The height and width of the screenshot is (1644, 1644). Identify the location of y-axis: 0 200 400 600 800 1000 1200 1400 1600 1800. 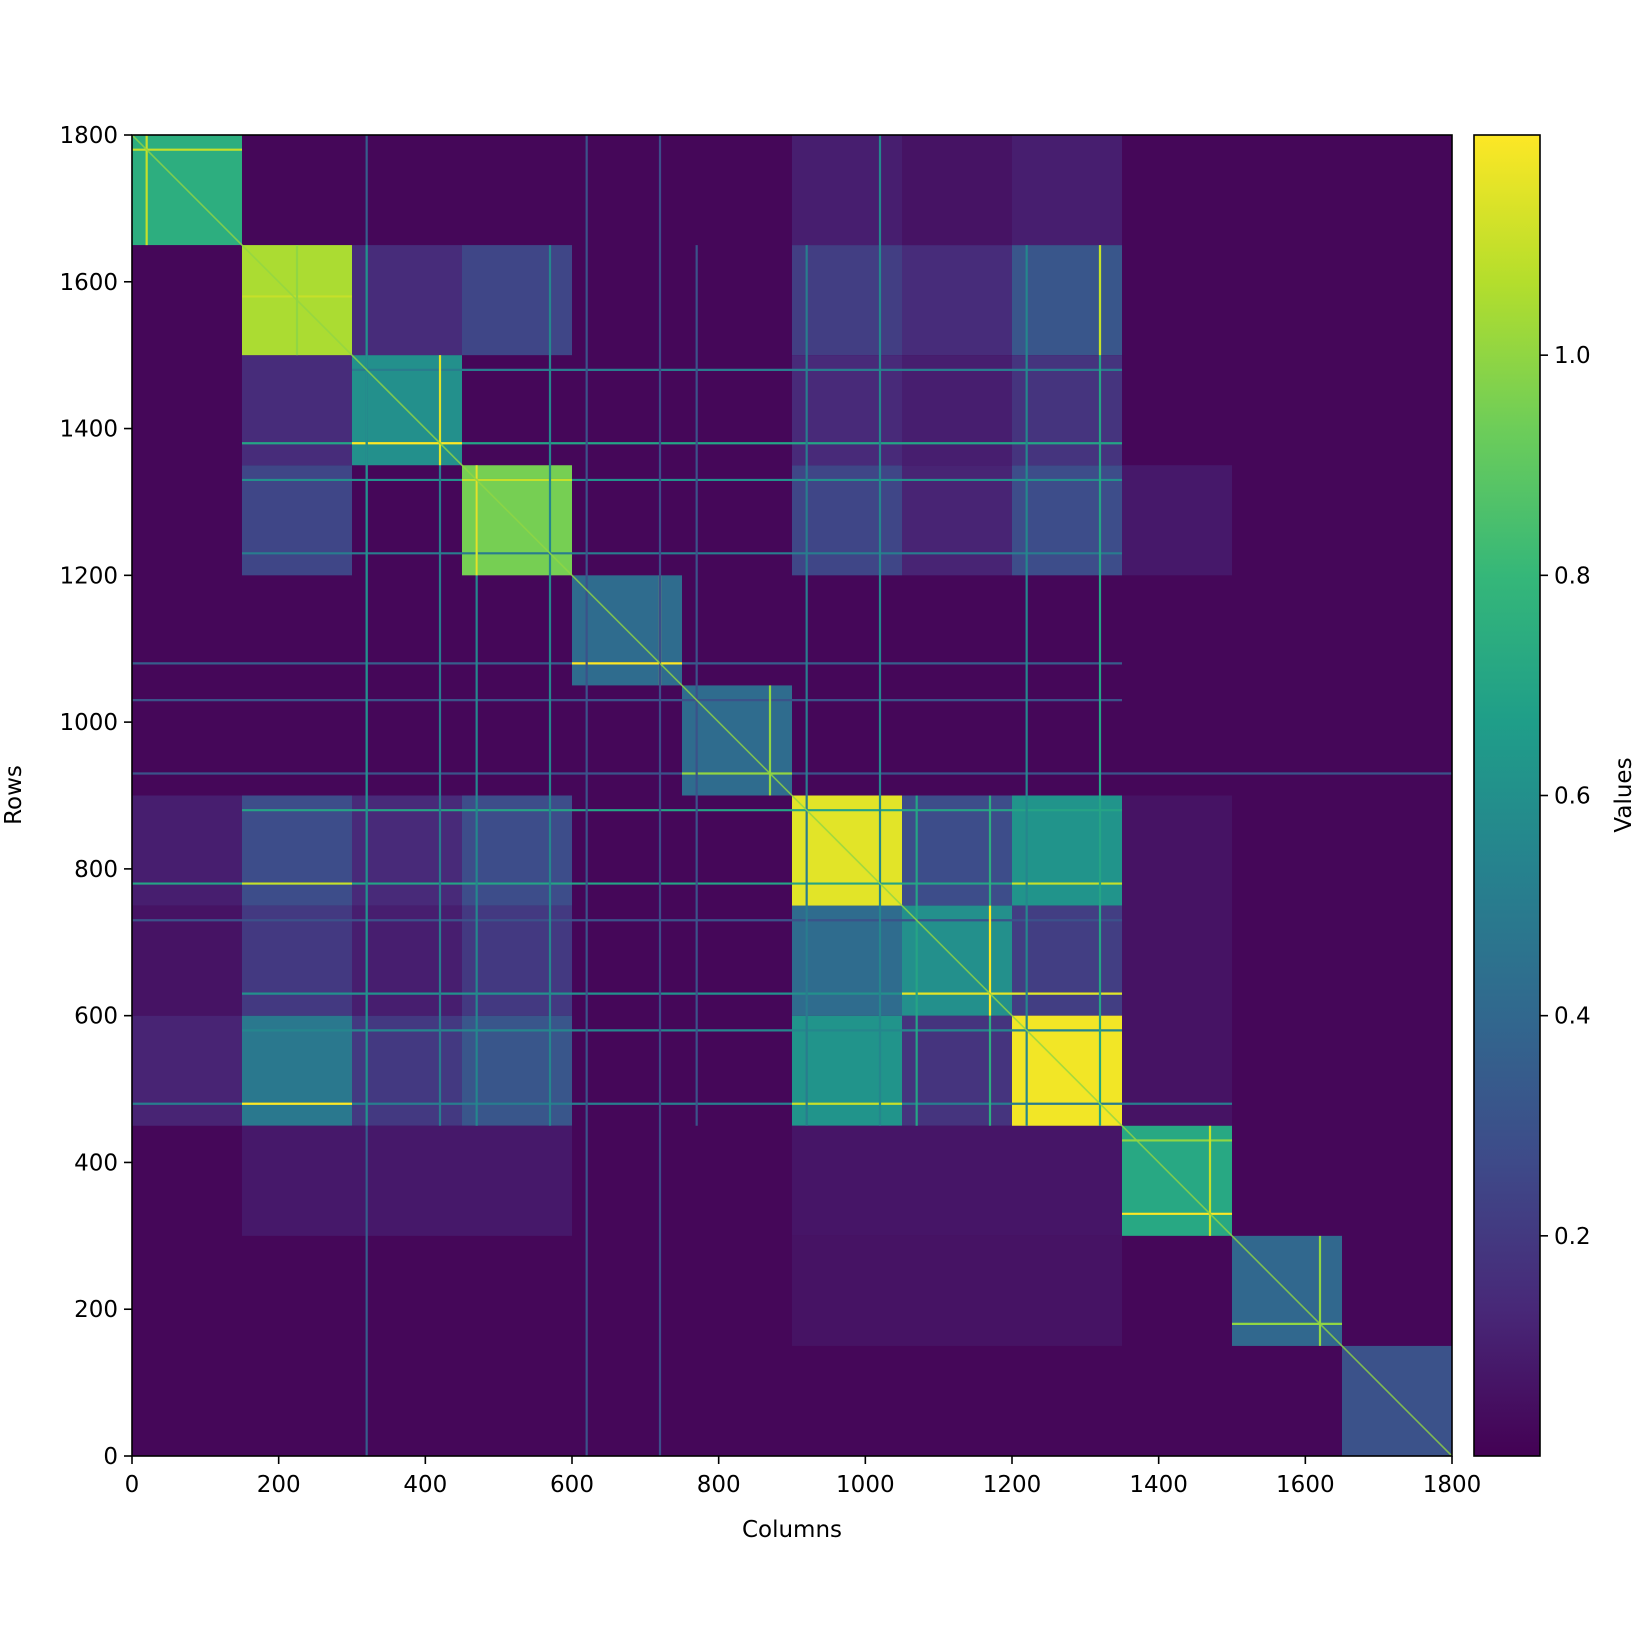
(95, 796).